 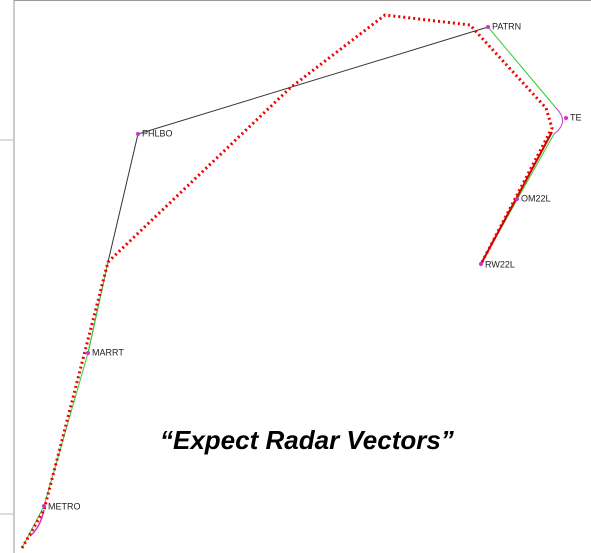 What do you see at coordinates (108, 352) in the screenshot?
I see `waypoint-label: MARRT` at bounding box center [108, 352].